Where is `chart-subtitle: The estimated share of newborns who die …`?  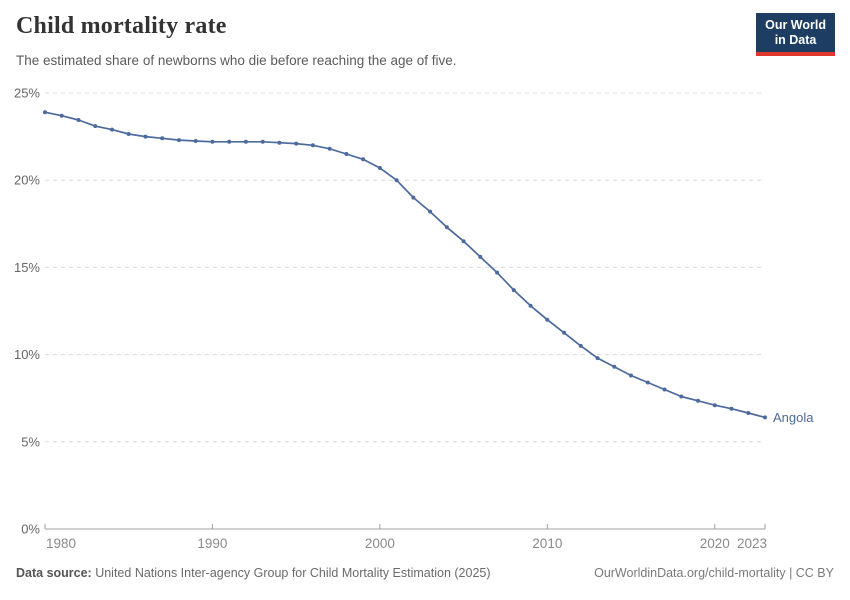 chart-subtitle: The estimated share of newborns who die … is located at coordinates (236, 60).